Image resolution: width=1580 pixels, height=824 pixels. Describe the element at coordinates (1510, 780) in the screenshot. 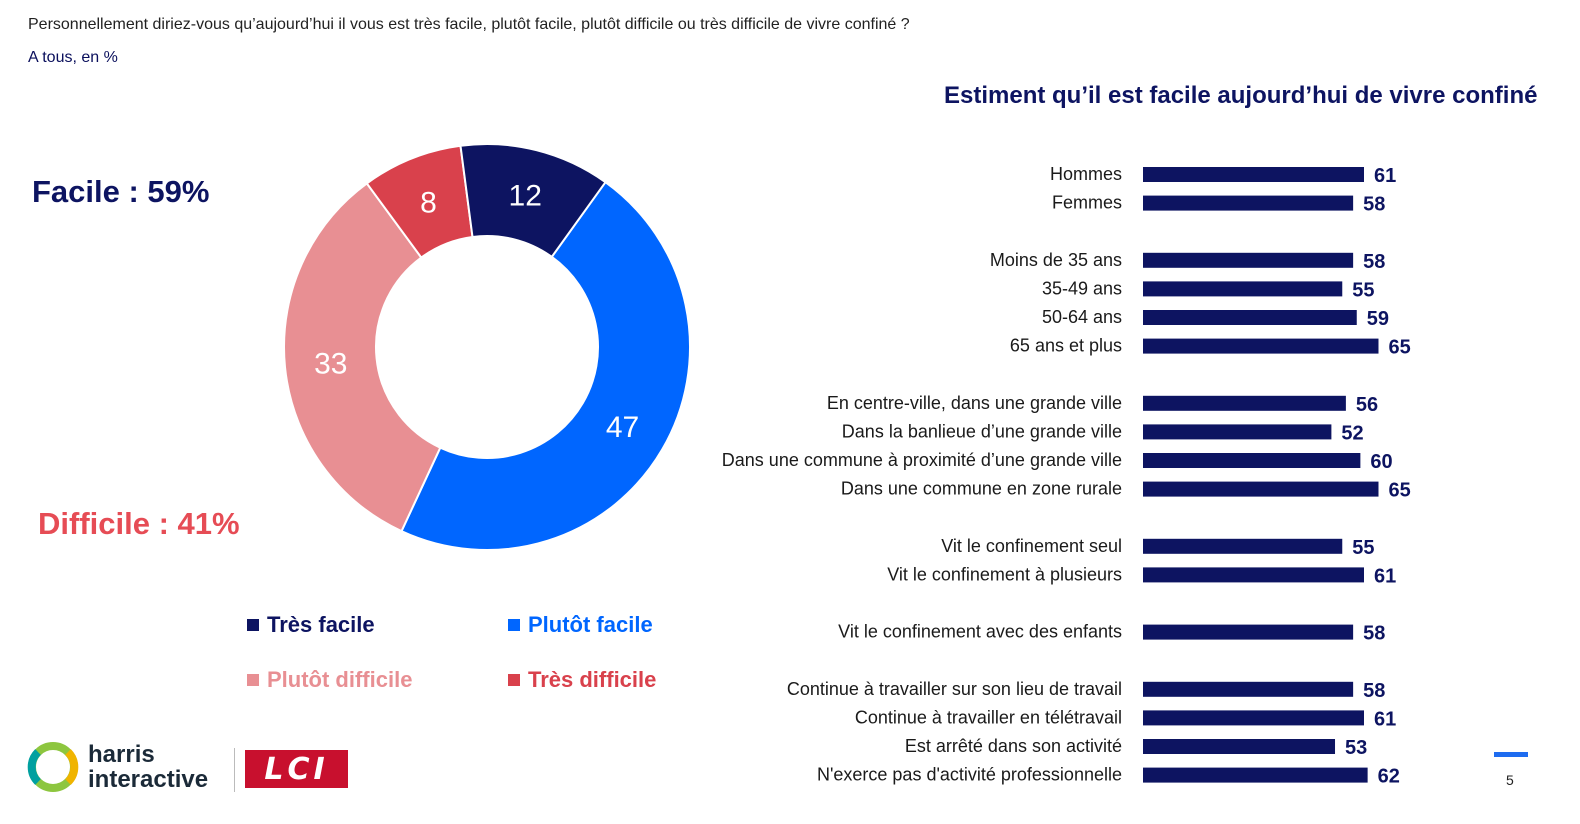

I see `page-number: 5` at that location.